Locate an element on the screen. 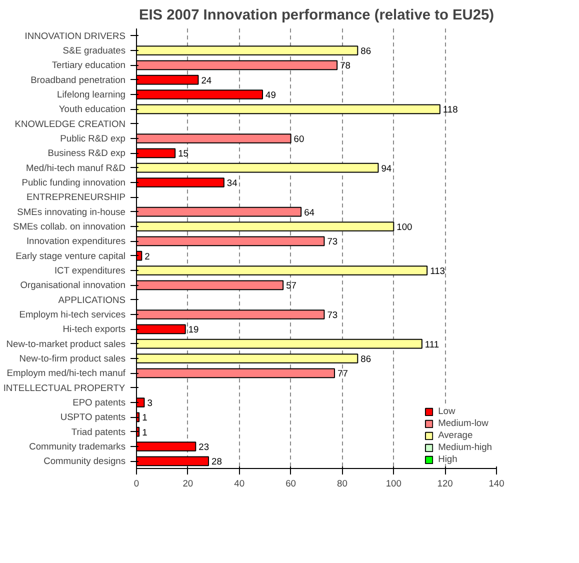 The width and height of the screenshot is (579, 563). data-label: 3 is located at coordinates (149, 403).